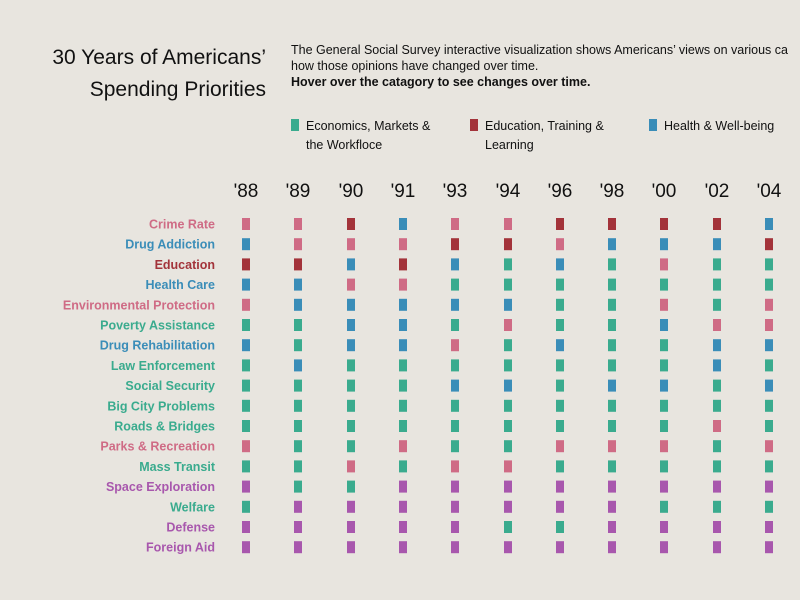  What do you see at coordinates (185, 265) in the screenshot?
I see `category-label: Education` at bounding box center [185, 265].